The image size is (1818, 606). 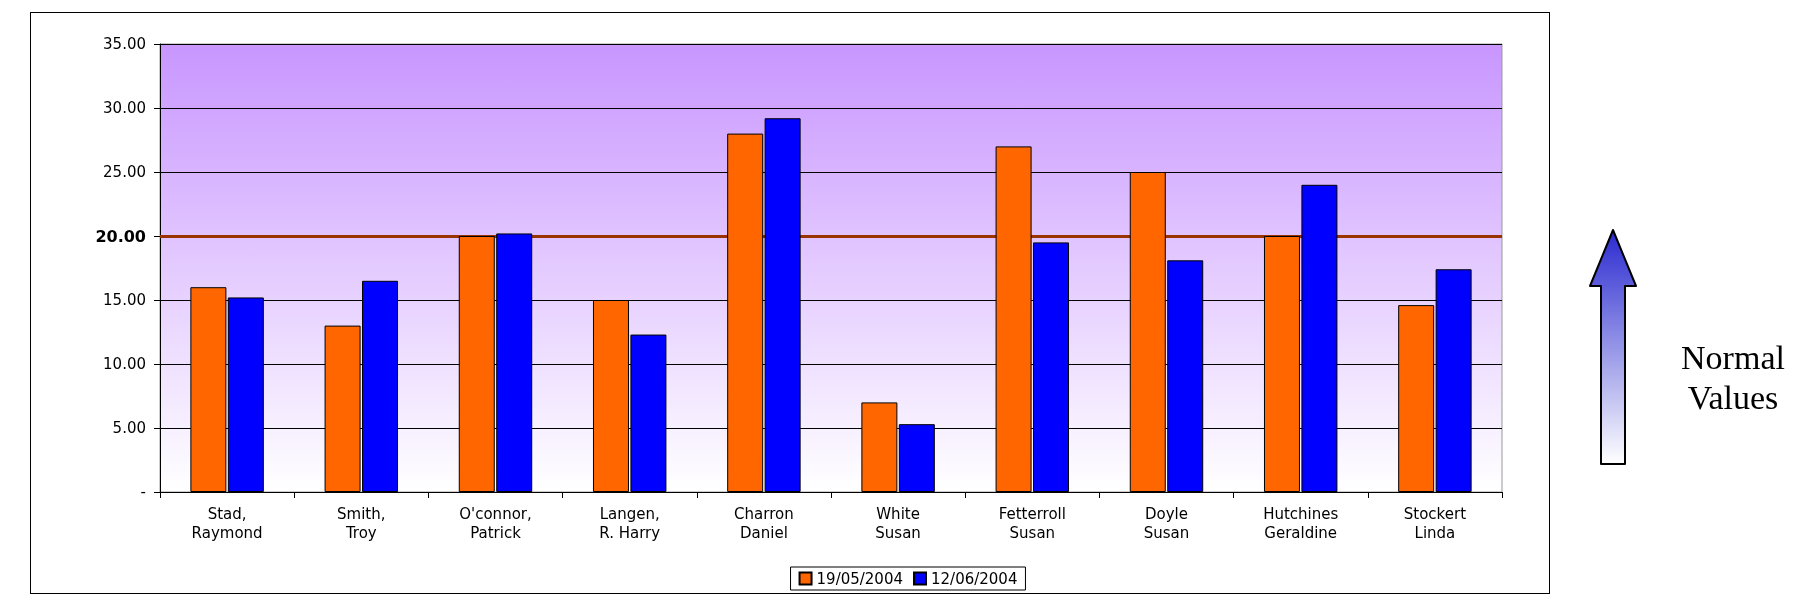 I want to click on x-tick-label: White Susan, so click(x=898, y=523).